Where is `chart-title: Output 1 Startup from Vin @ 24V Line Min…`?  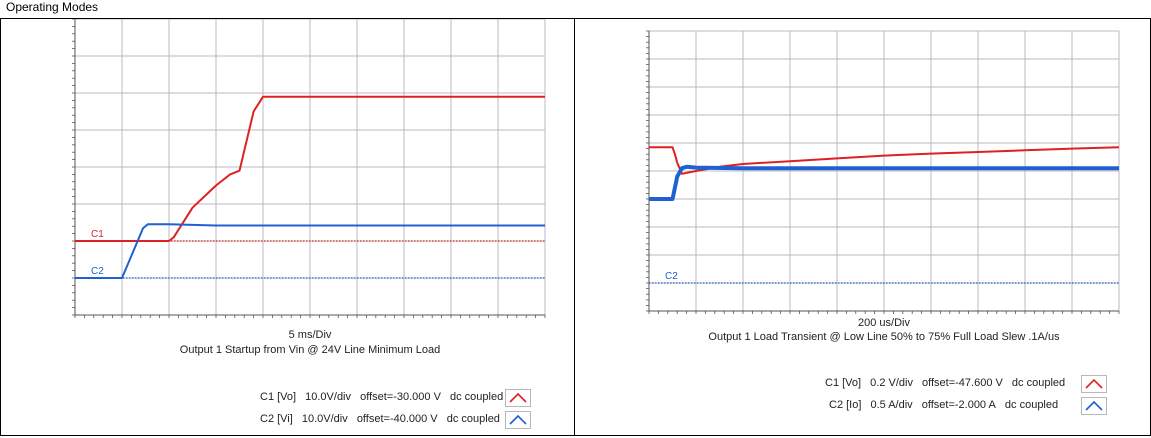 chart-title: Output 1 Startup from Vin @ 24V Line Min… is located at coordinates (310, 350).